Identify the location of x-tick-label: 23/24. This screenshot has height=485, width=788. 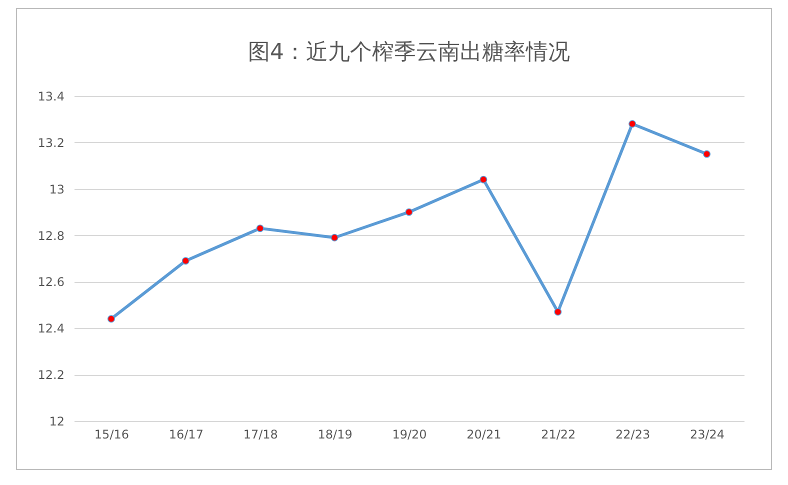
(707, 435).